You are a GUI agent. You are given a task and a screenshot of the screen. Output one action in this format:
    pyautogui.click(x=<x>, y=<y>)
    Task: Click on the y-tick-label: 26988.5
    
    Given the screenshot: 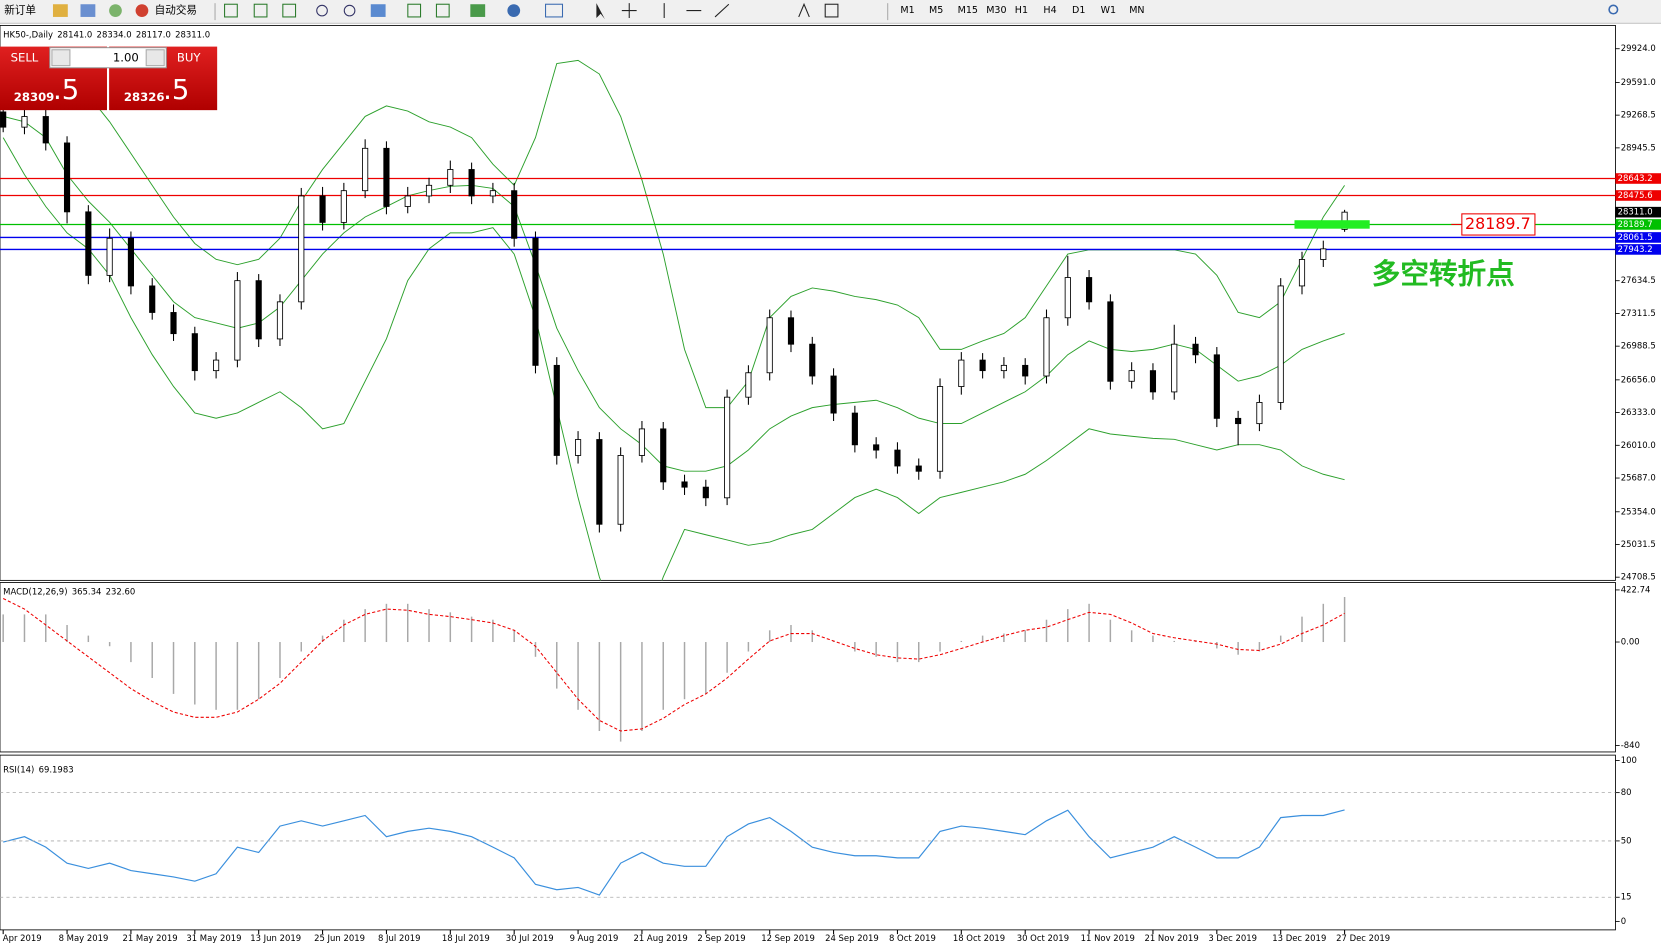 What is the action you would take?
    pyautogui.click(x=1638, y=346)
    